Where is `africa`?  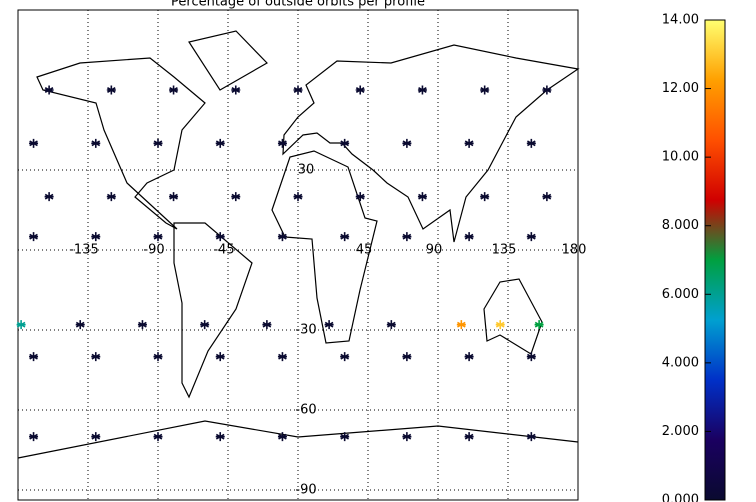 africa is located at coordinates (324, 247).